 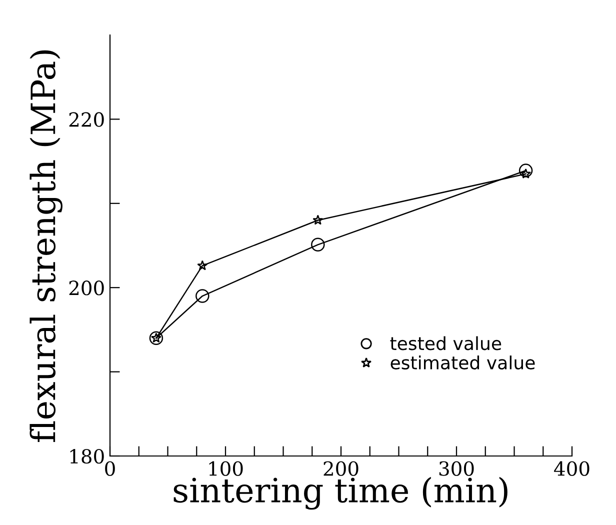 What do you see at coordinates (456, 468) in the screenshot?
I see `x-tick-label: 300` at bounding box center [456, 468].